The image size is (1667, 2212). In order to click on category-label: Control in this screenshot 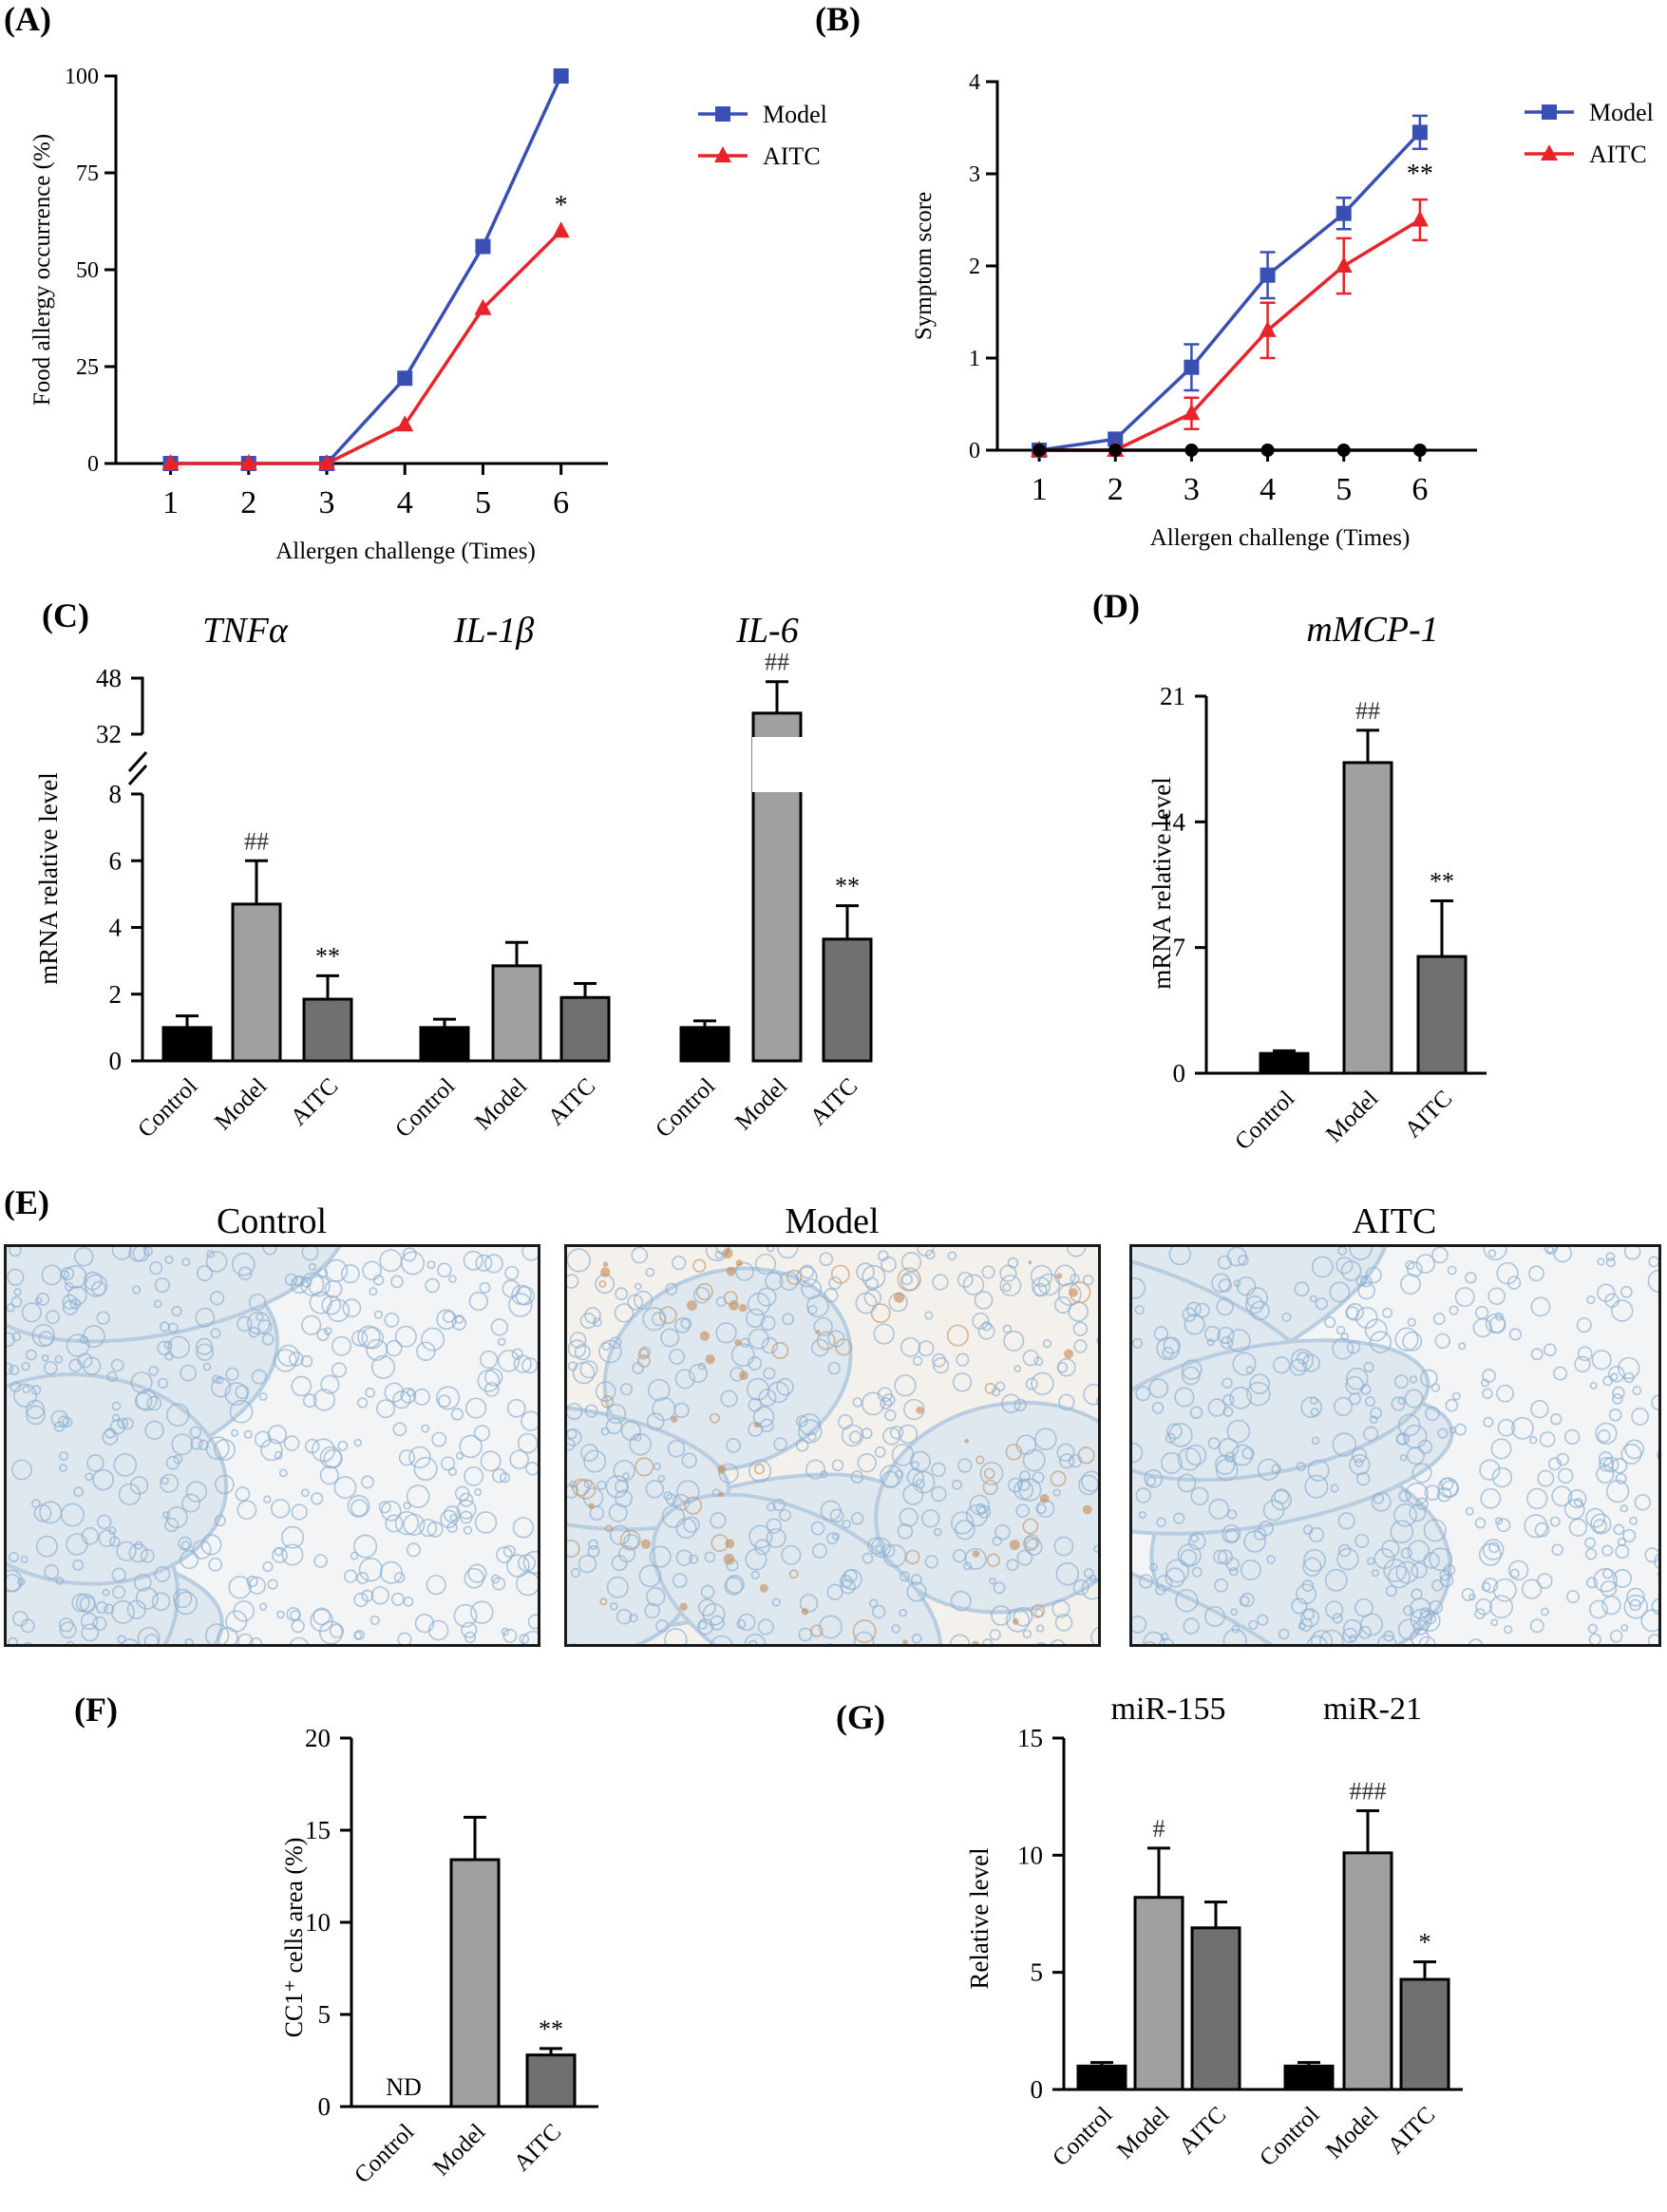, I will do `click(1290, 2136)`.